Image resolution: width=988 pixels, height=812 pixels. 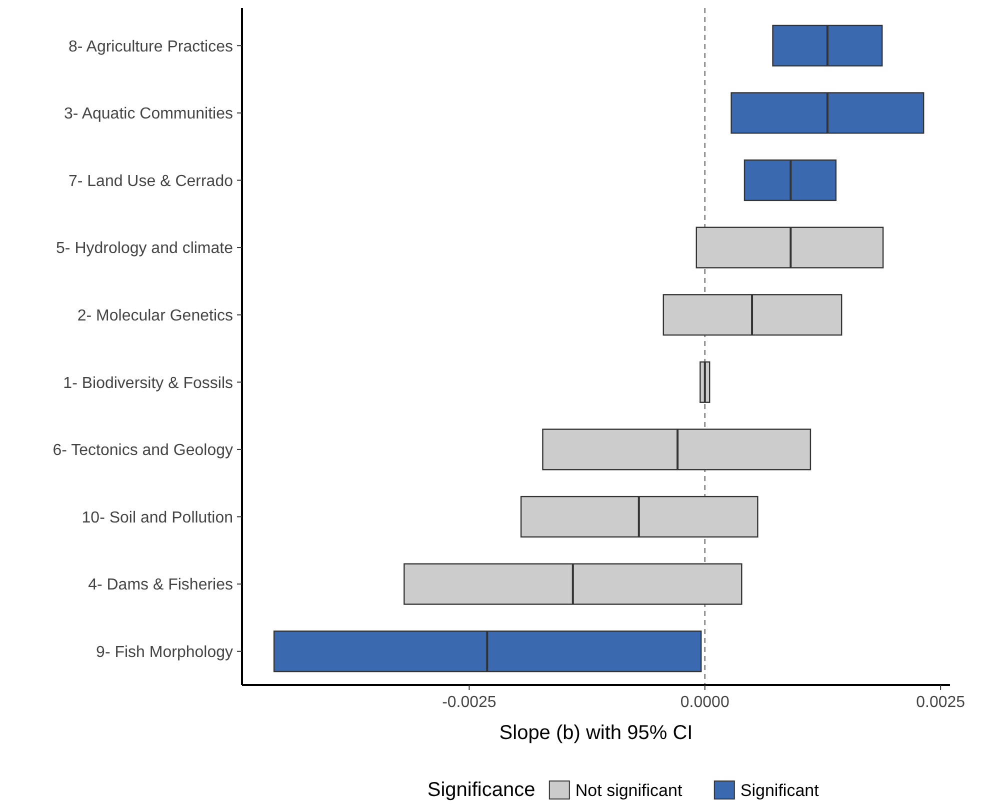 I want to click on legend-label: Not significant, so click(x=628, y=790).